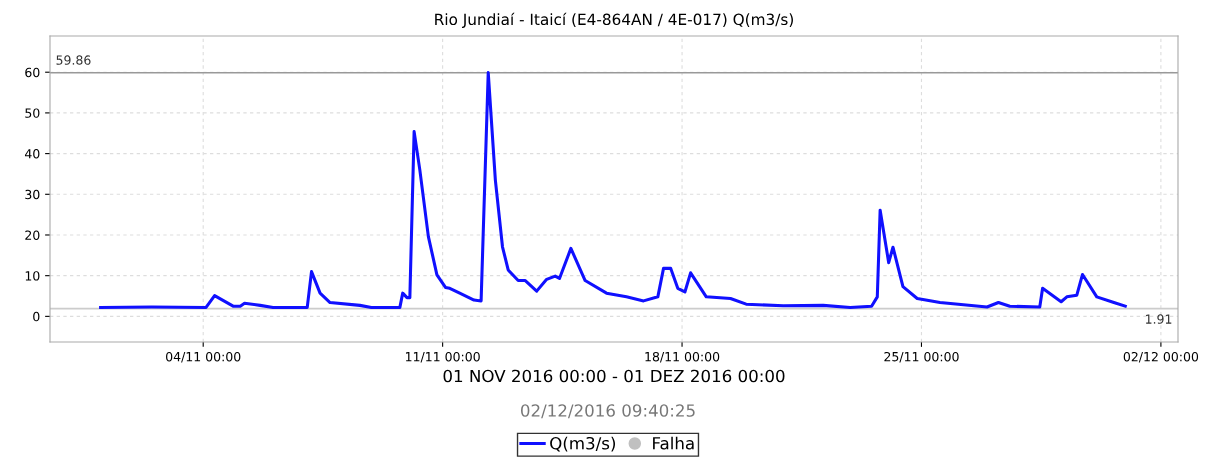  I want to click on x-tick-label: 18/11 00:00, so click(682, 357).